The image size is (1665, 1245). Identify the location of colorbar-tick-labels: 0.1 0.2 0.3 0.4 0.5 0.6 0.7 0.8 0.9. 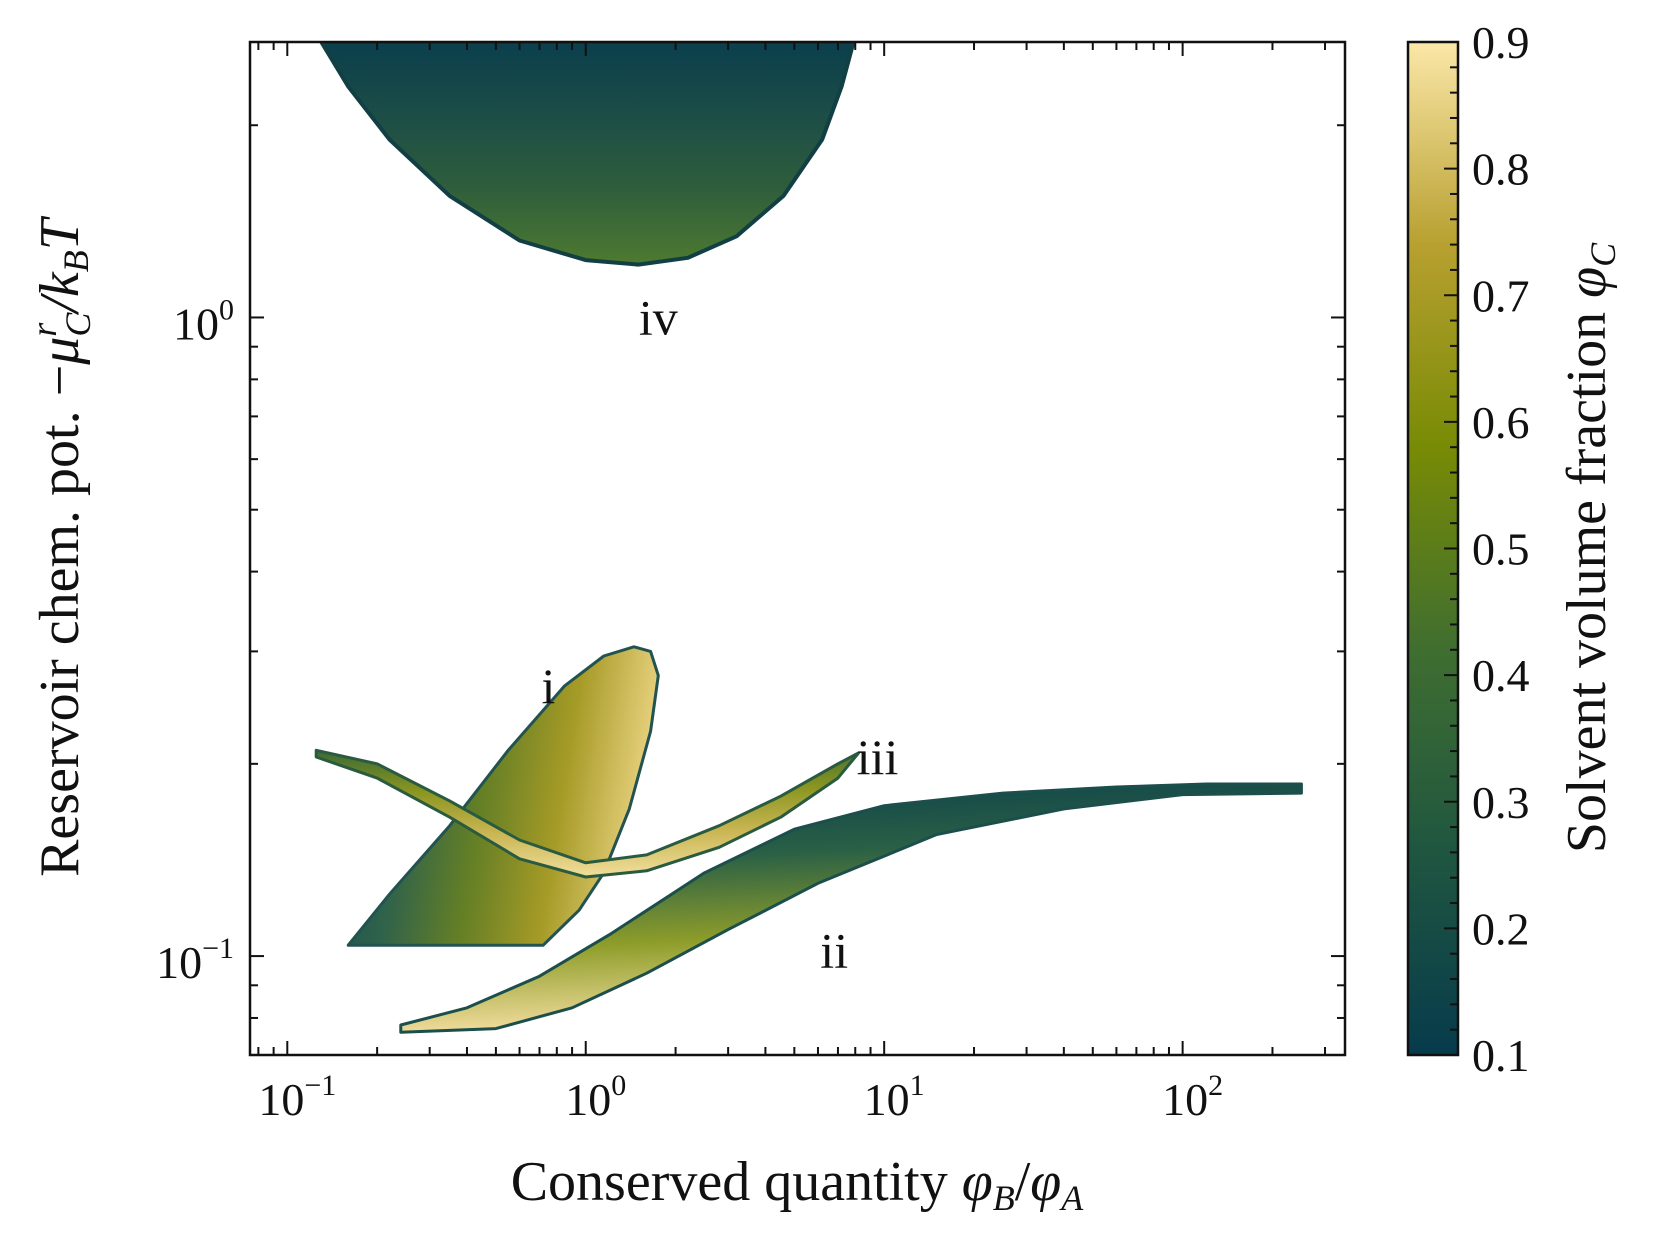
(1501, 549).